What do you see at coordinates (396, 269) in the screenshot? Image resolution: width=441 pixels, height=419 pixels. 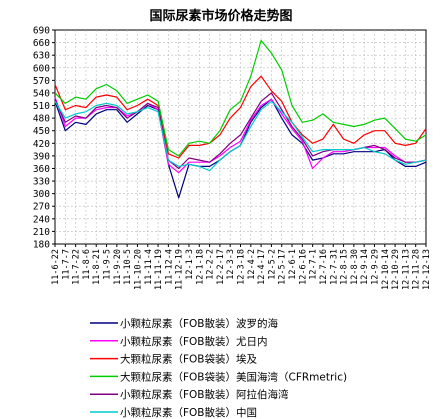 I see `x-tick-label: 12-10-29` at bounding box center [396, 269].